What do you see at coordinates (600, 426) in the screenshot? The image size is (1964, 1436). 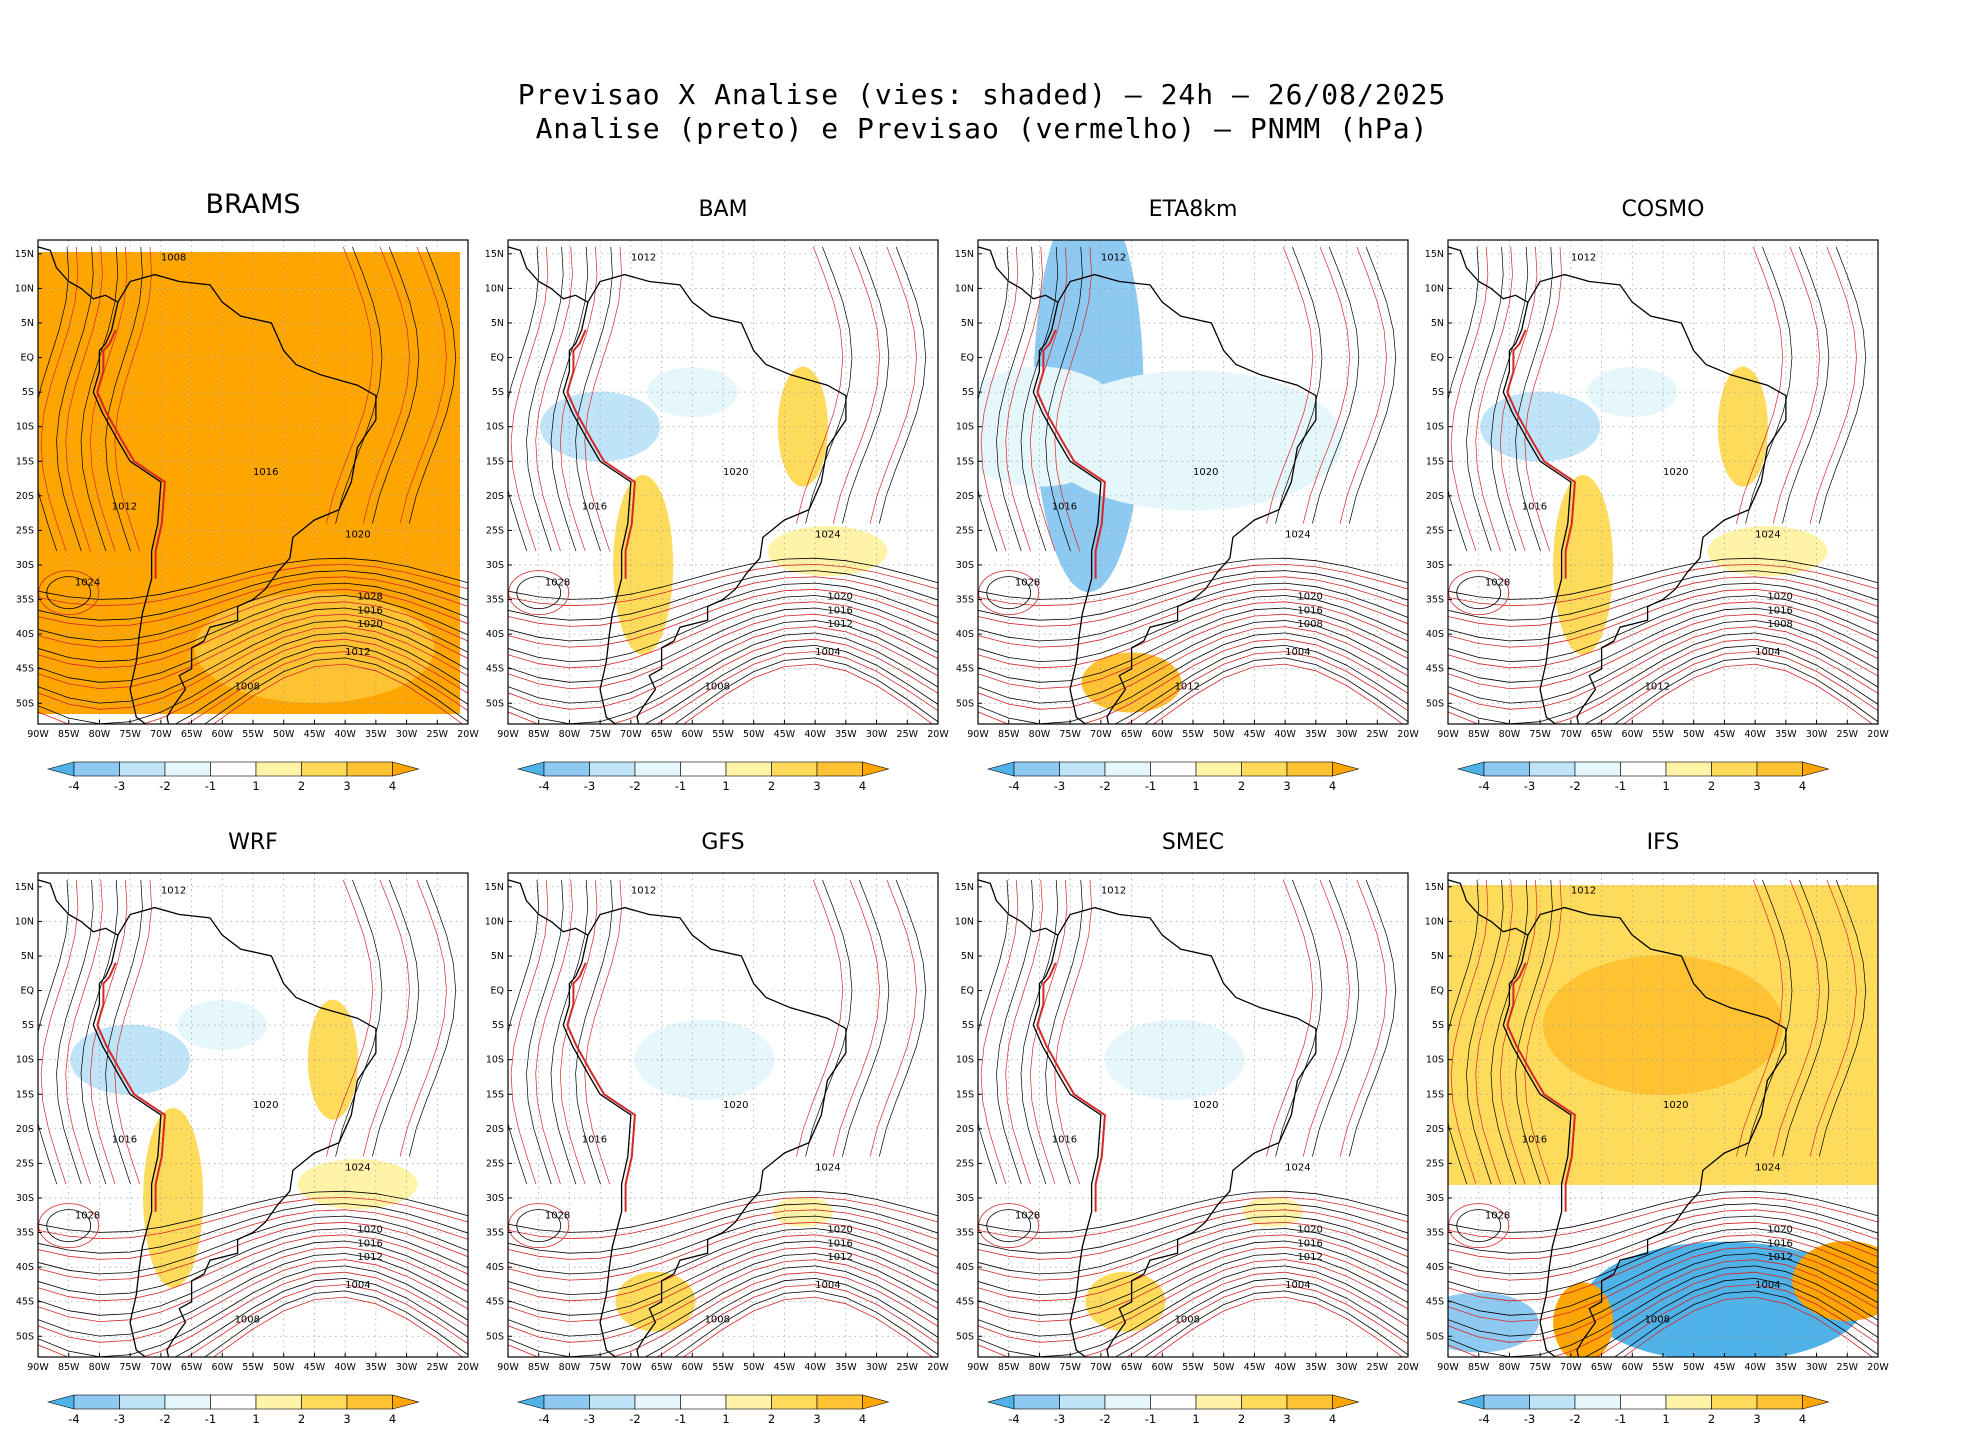 I see `bias-shading-cool` at bounding box center [600, 426].